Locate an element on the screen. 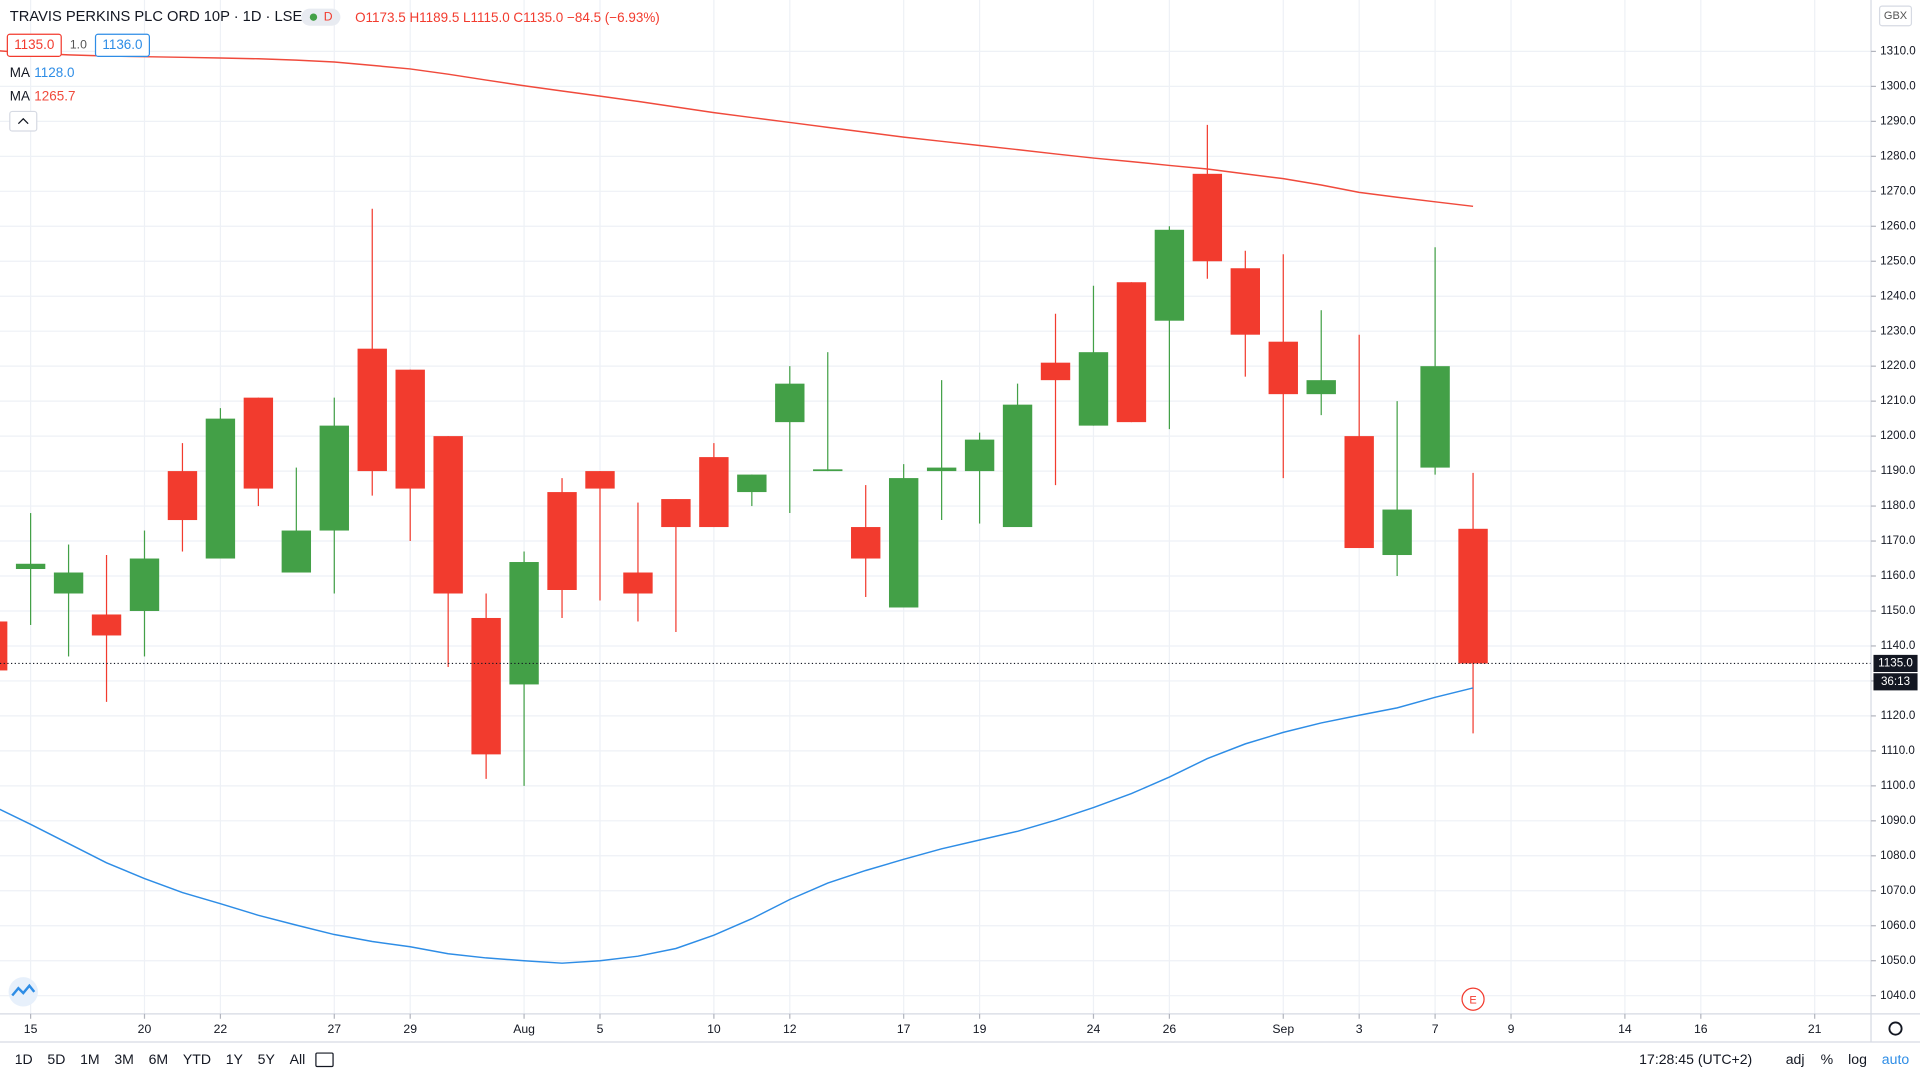  option-button: auto is located at coordinates (1896, 1059).